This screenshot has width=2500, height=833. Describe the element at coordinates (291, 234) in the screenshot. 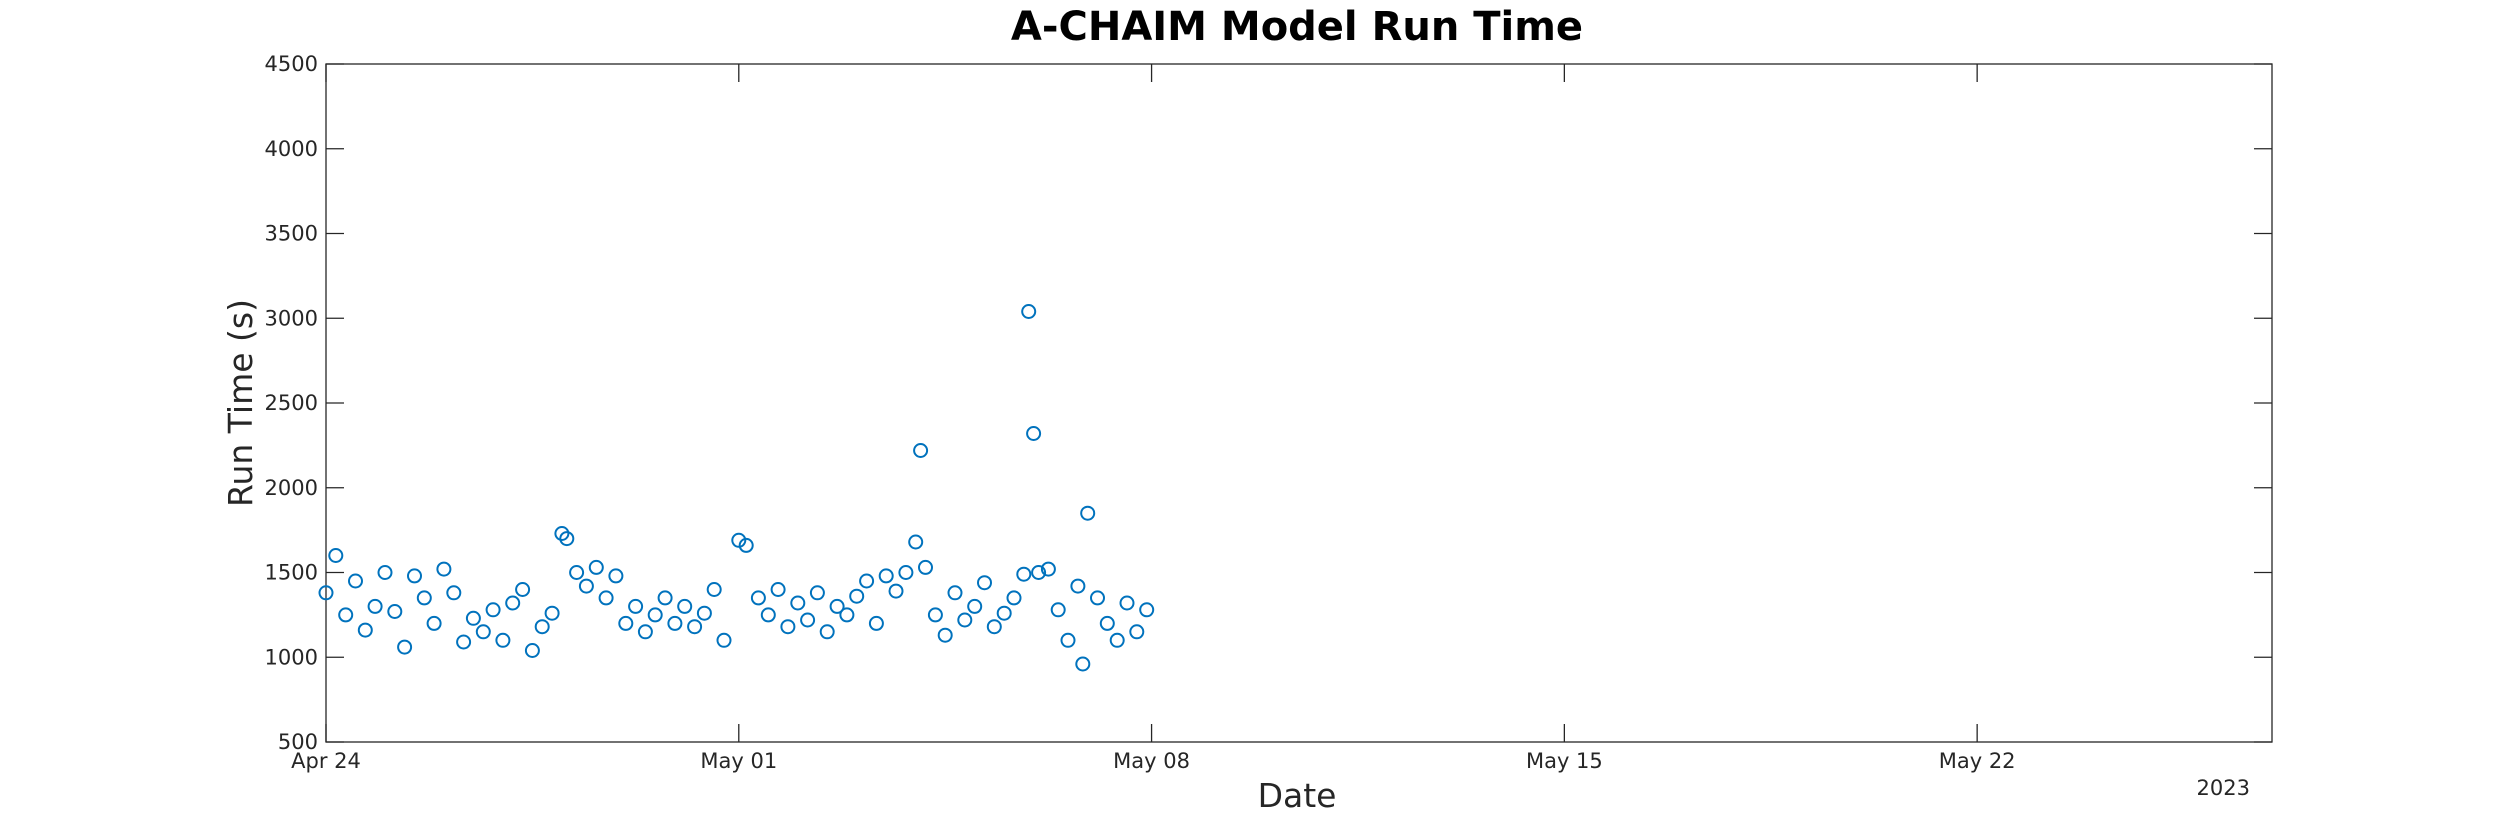

I see `y-tick-label: 3500` at that location.